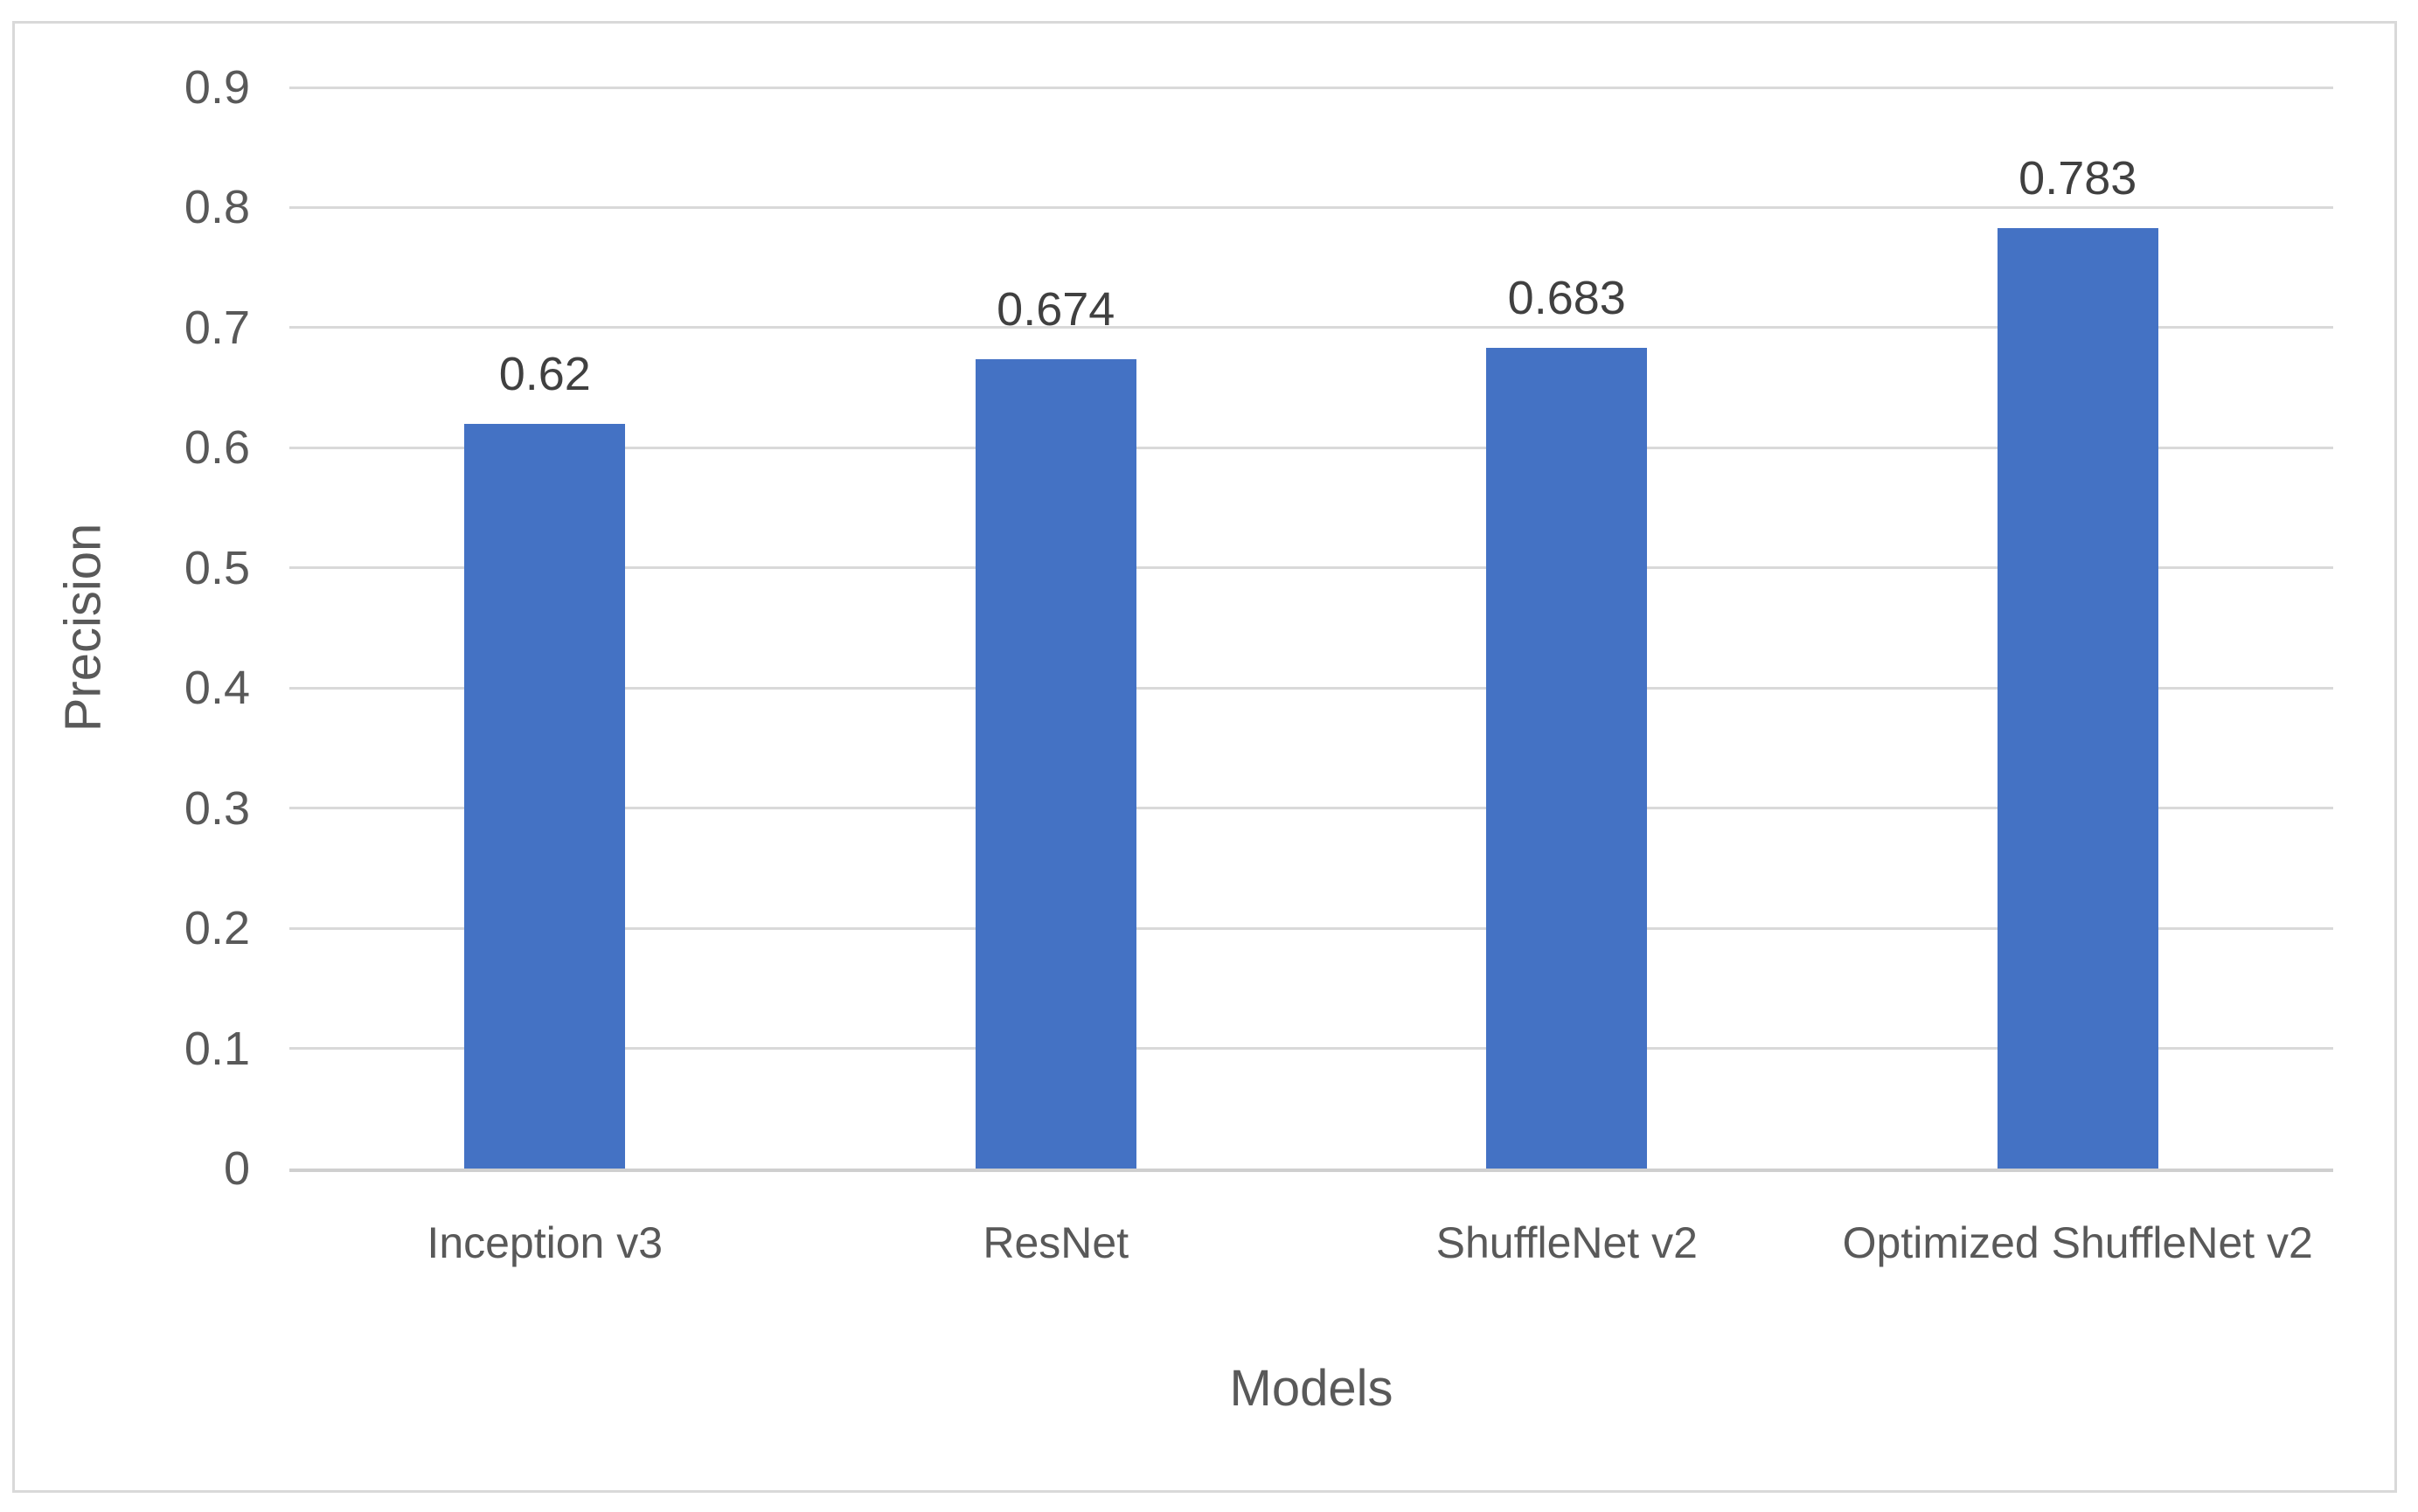 The width and height of the screenshot is (2418, 1512). I want to click on x-category-label: ResNet, so click(1056, 1242).